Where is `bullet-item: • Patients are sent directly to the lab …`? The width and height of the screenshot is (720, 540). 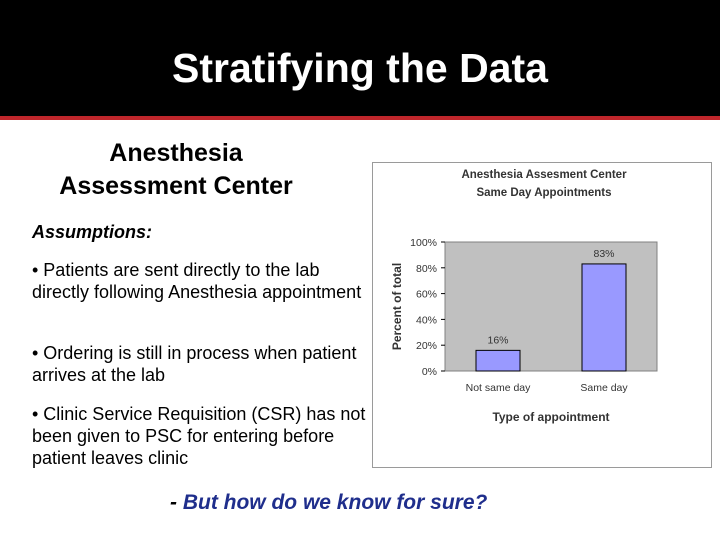 bullet-item: • Patients are sent directly to the lab … is located at coordinates (197, 281).